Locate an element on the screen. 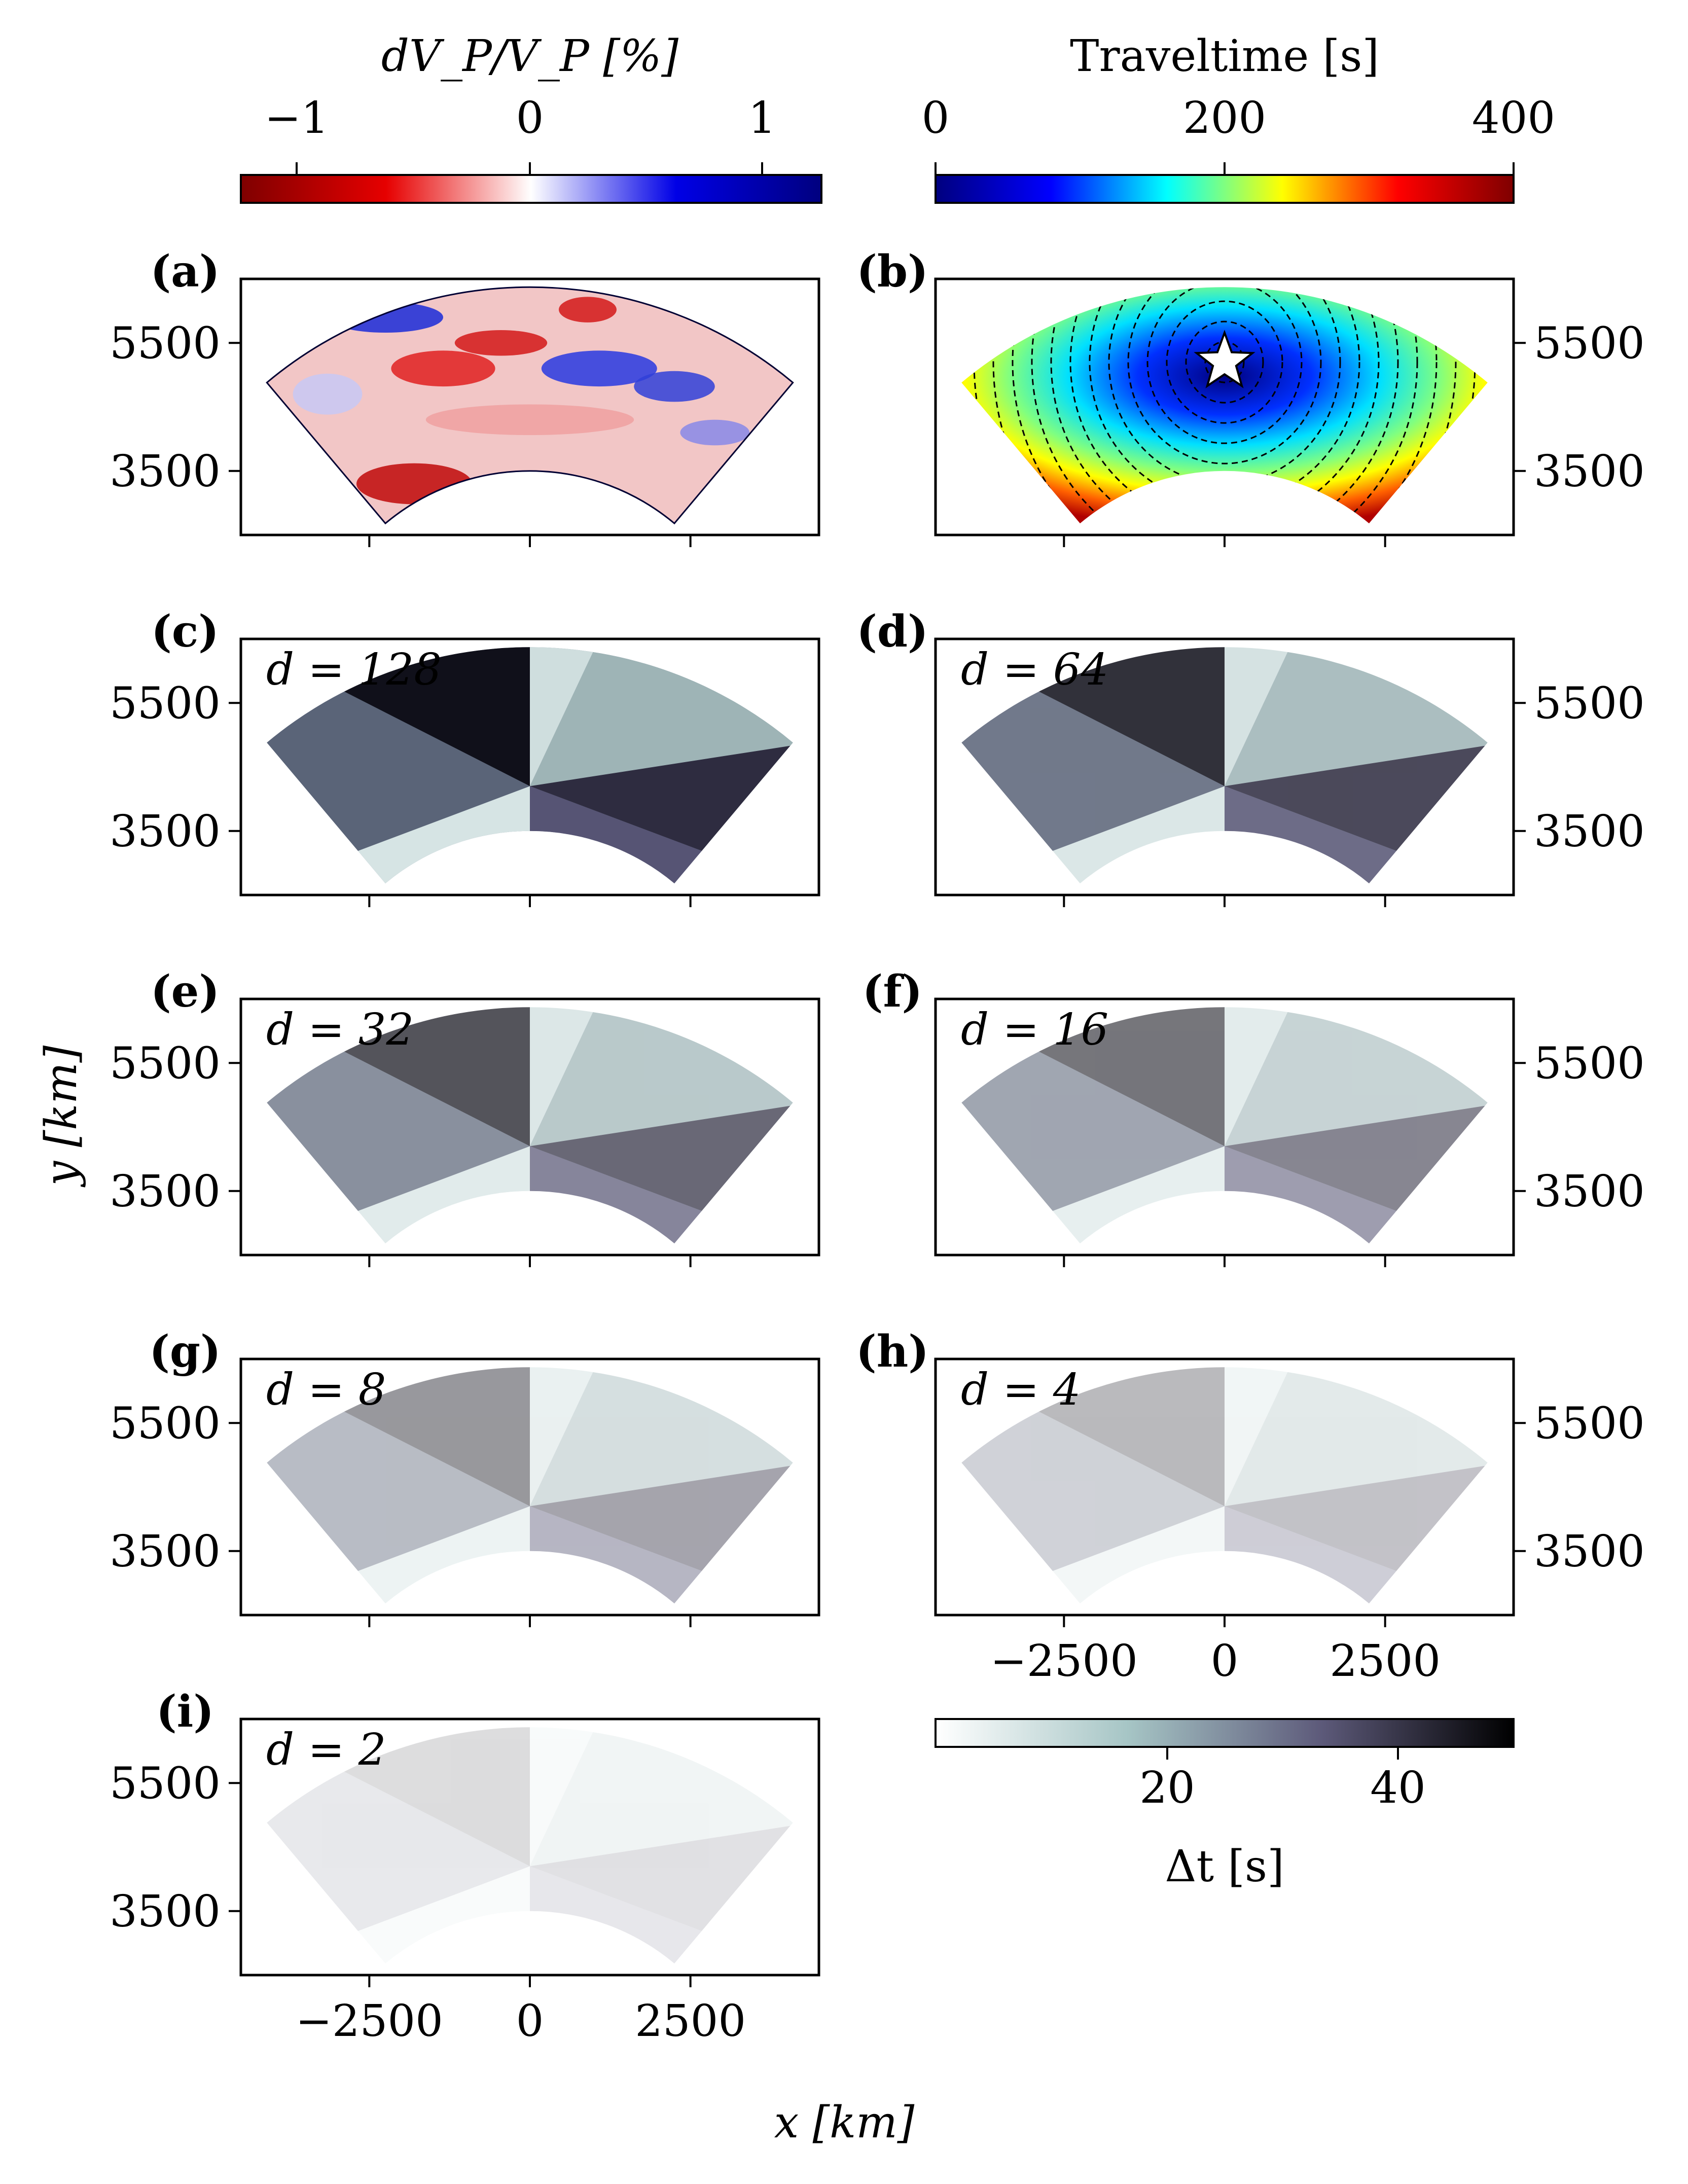 The image size is (1688, 2184). panel-label: (e) is located at coordinates (185, 991).